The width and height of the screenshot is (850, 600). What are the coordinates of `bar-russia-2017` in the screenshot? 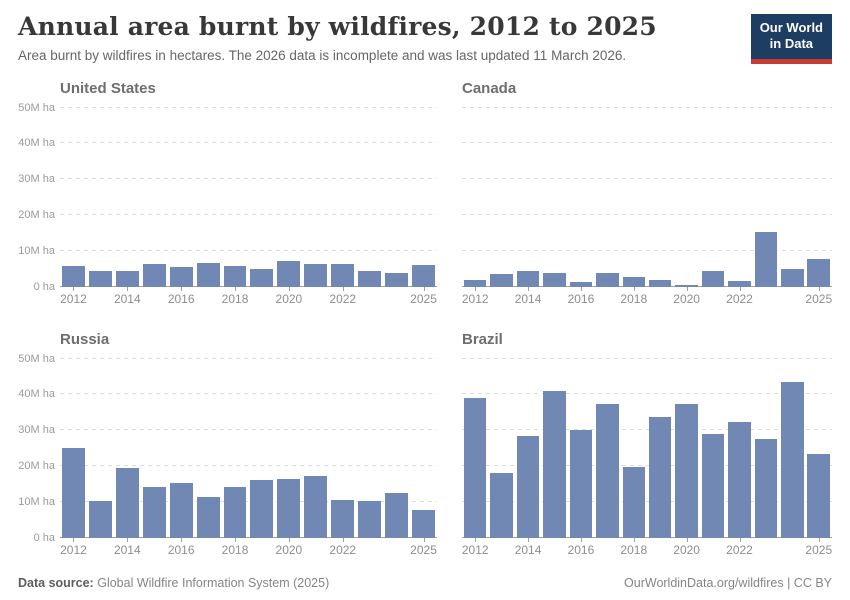 It's located at (208, 517).